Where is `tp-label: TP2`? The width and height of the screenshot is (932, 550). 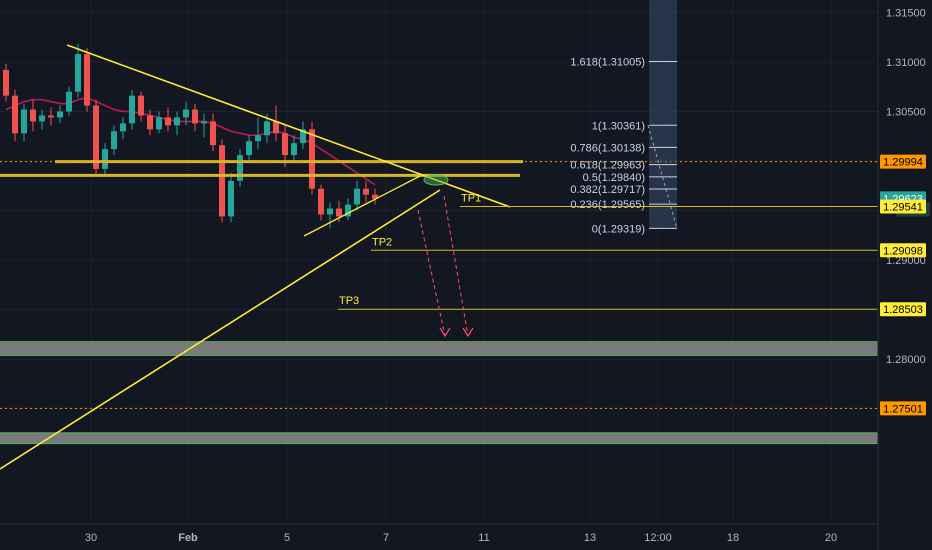
tp-label: TP2 is located at coordinates (382, 242).